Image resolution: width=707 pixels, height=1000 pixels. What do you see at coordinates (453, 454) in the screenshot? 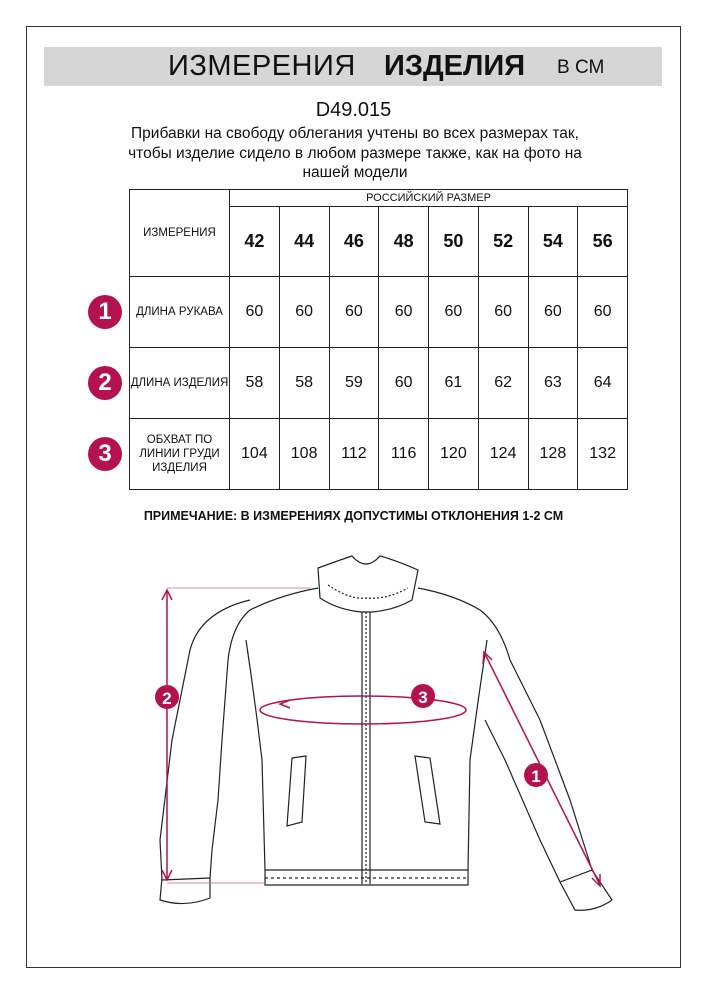
I see `table-cell: 120` at bounding box center [453, 454].